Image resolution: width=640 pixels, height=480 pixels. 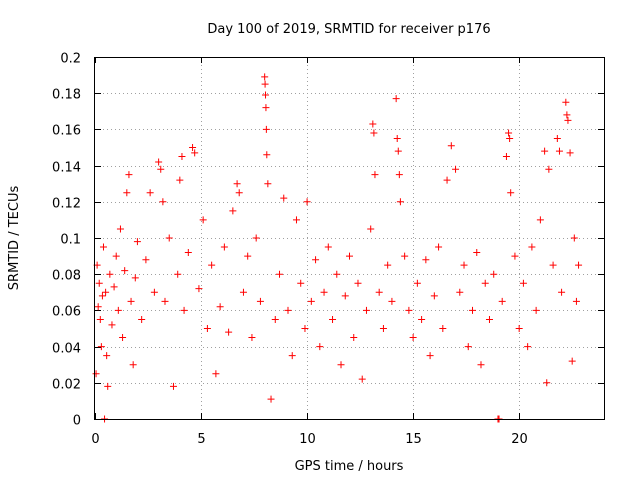 What do you see at coordinates (66, 204) in the screenshot?
I see `y-tick-label: 0.12` at bounding box center [66, 204].